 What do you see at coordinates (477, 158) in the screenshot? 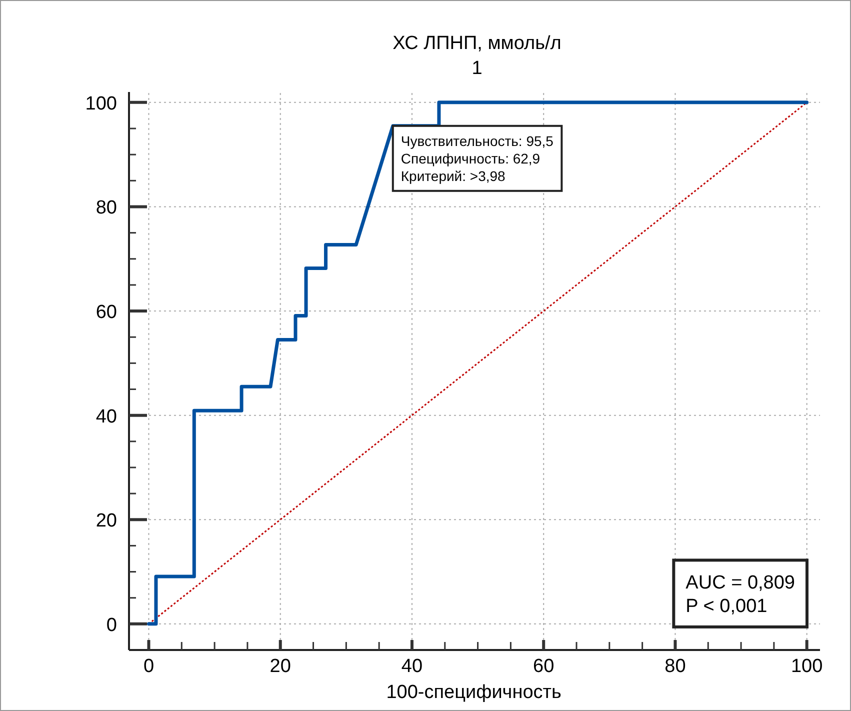
I see `annotation: Чувствительность: 95,5 Специфичность: 62,9 Критерий: >3,98` at bounding box center [477, 158].